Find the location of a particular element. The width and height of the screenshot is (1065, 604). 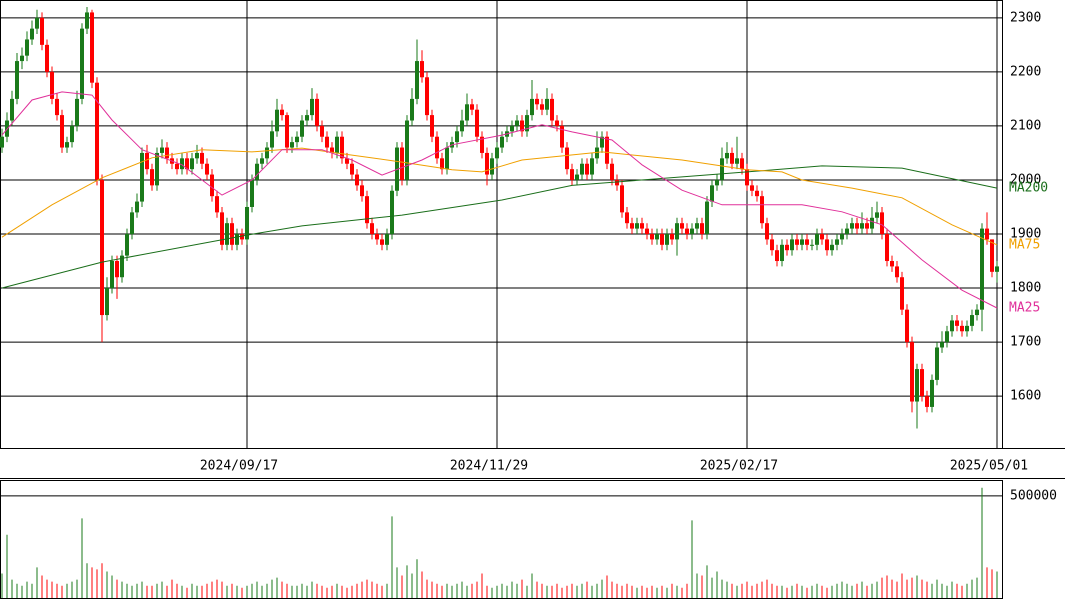

y-tick-label: 2300 is located at coordinates (1025, 17).